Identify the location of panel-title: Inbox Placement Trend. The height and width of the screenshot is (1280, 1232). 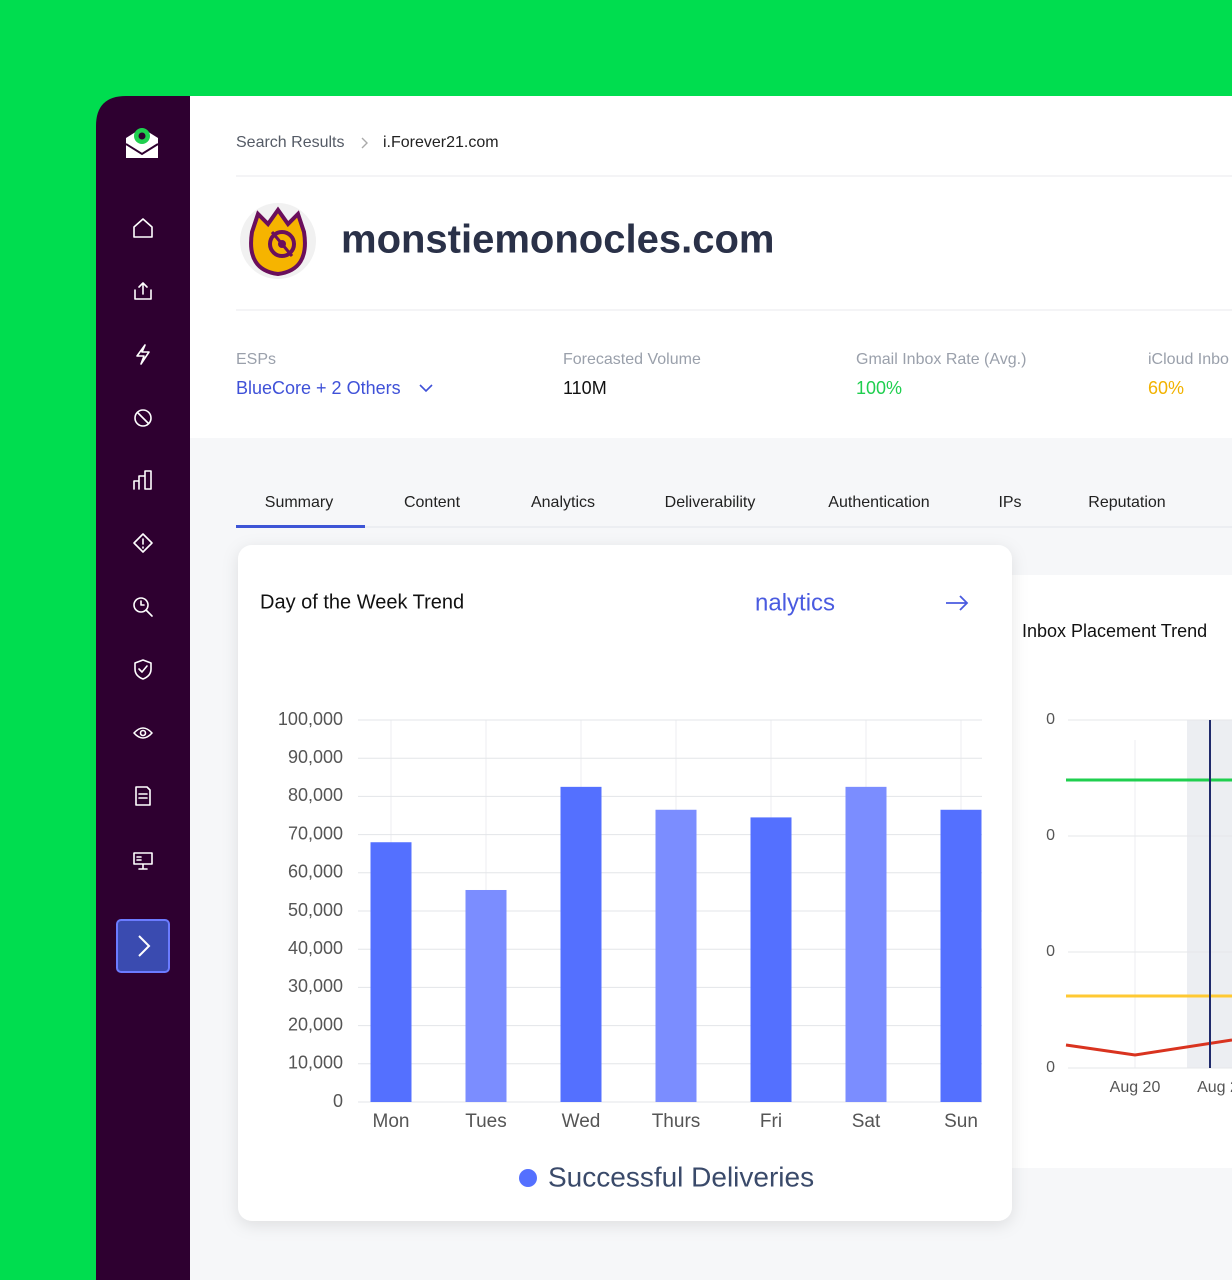
(1114, 631).